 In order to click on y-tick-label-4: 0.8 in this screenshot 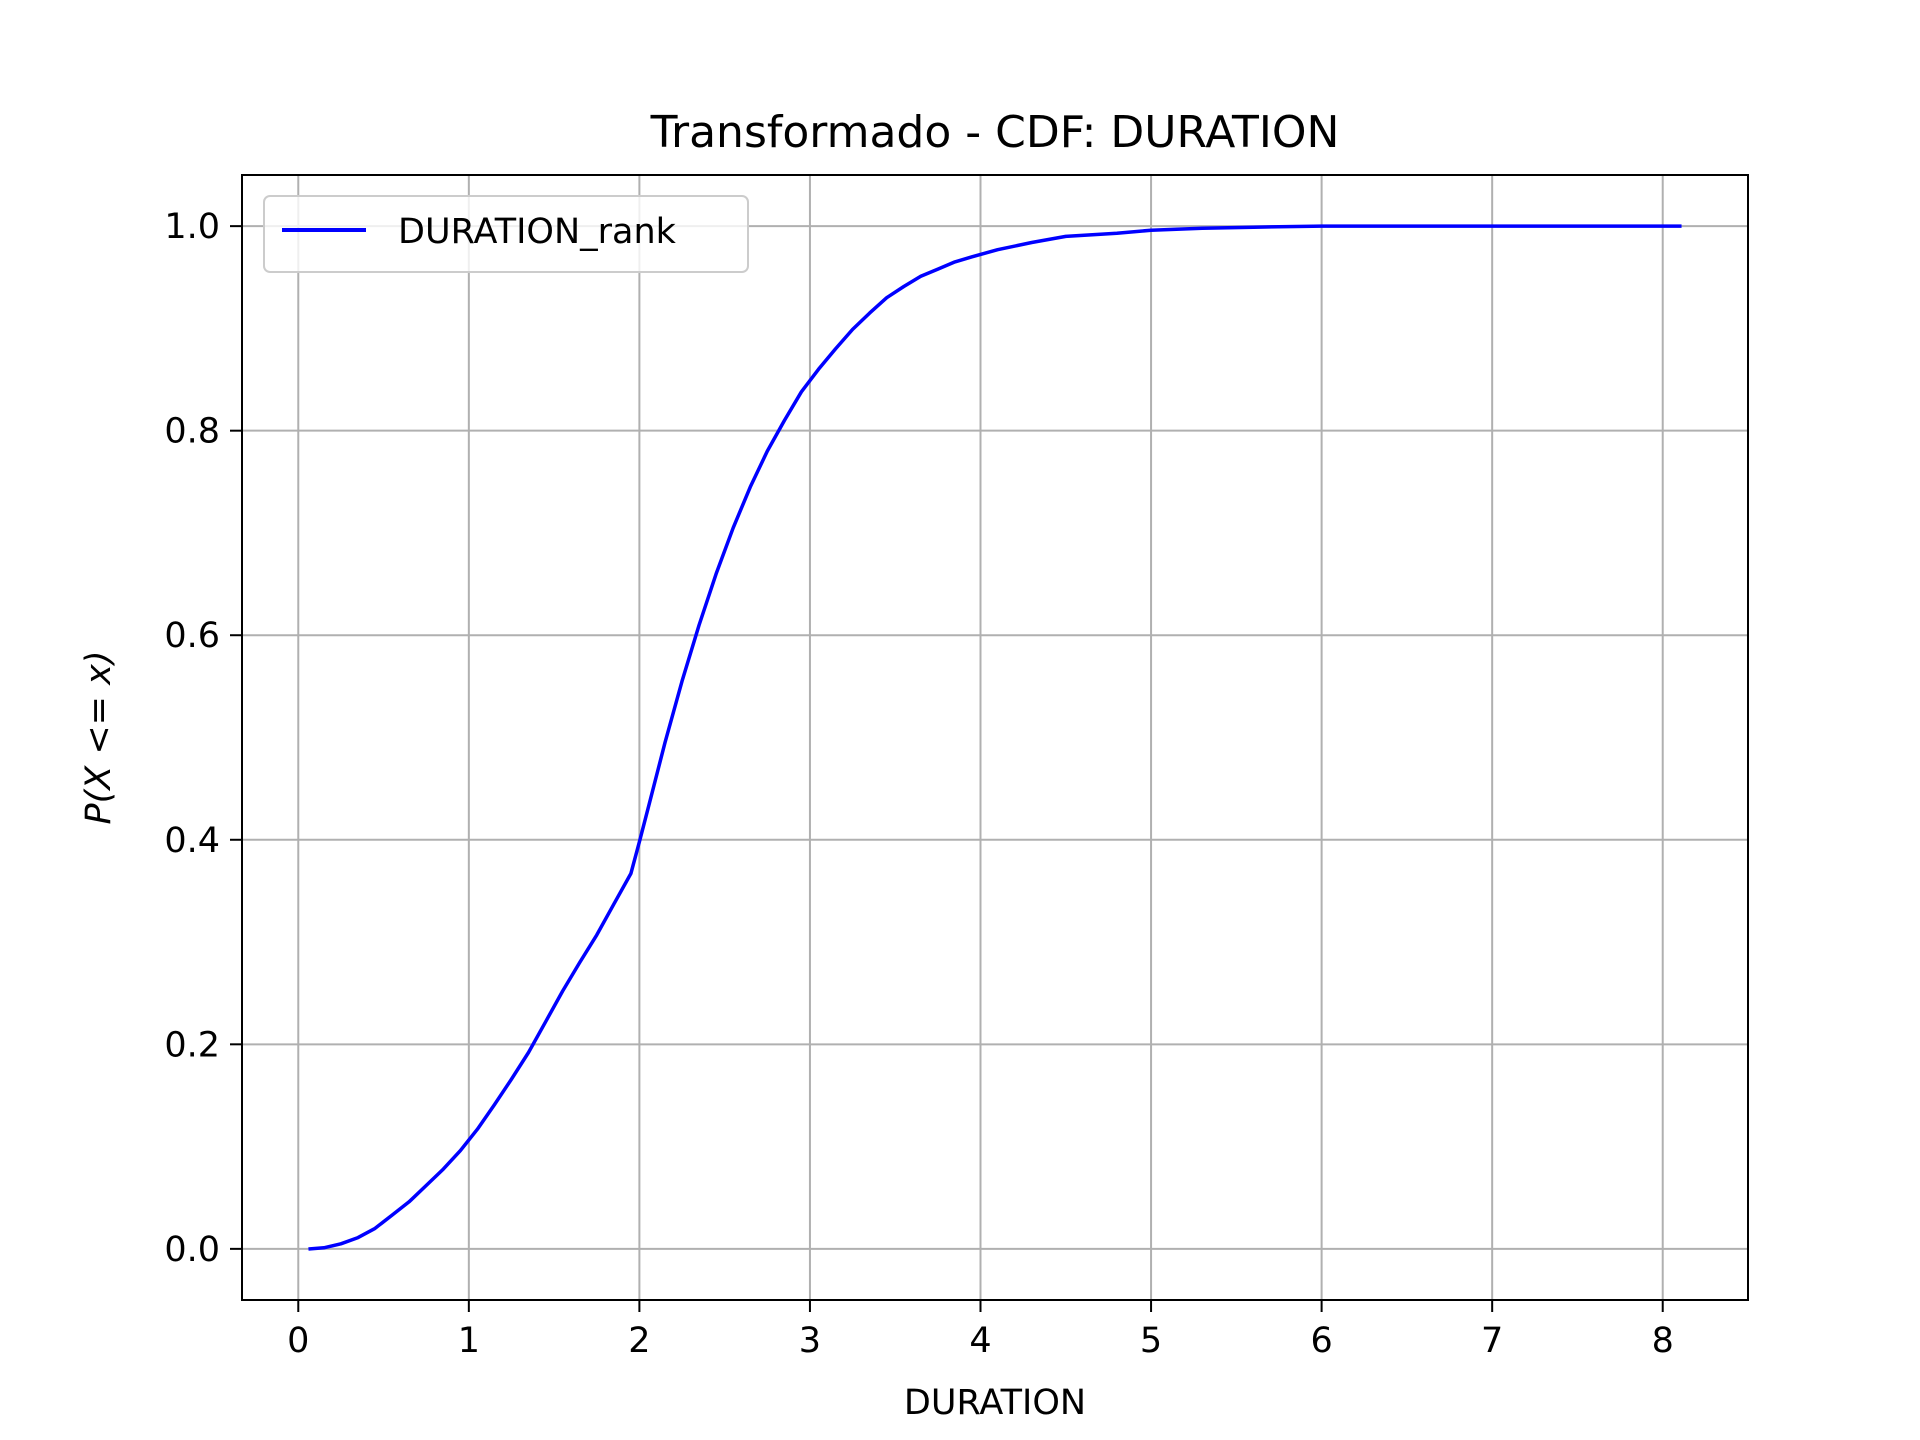, I will do `click(192, 432)`.